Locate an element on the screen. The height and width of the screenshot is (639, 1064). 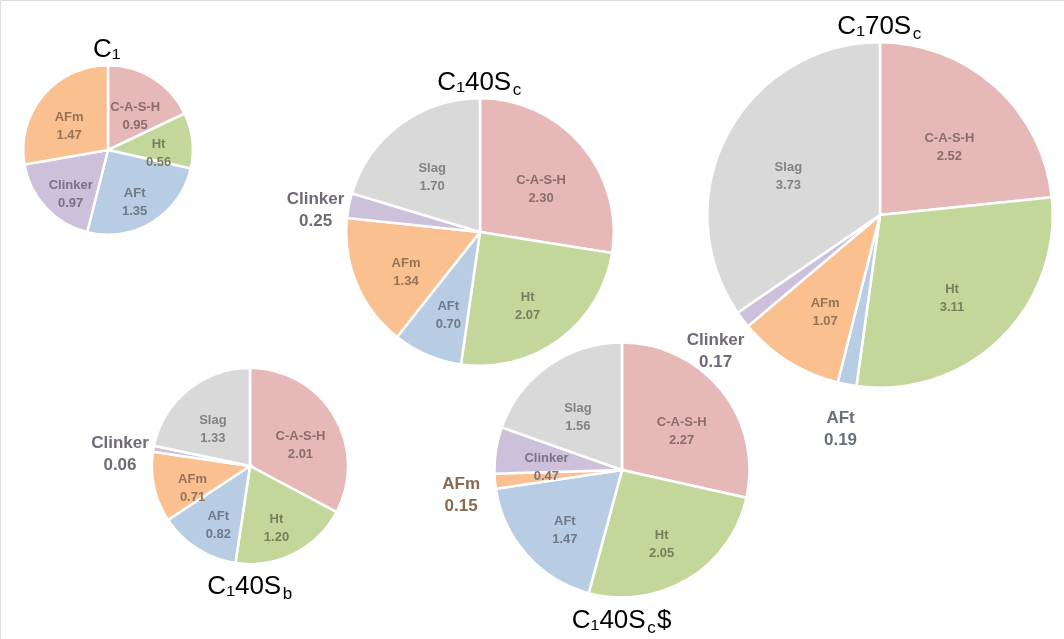
data-label: 1.56 is located at coordinates (578, 425).